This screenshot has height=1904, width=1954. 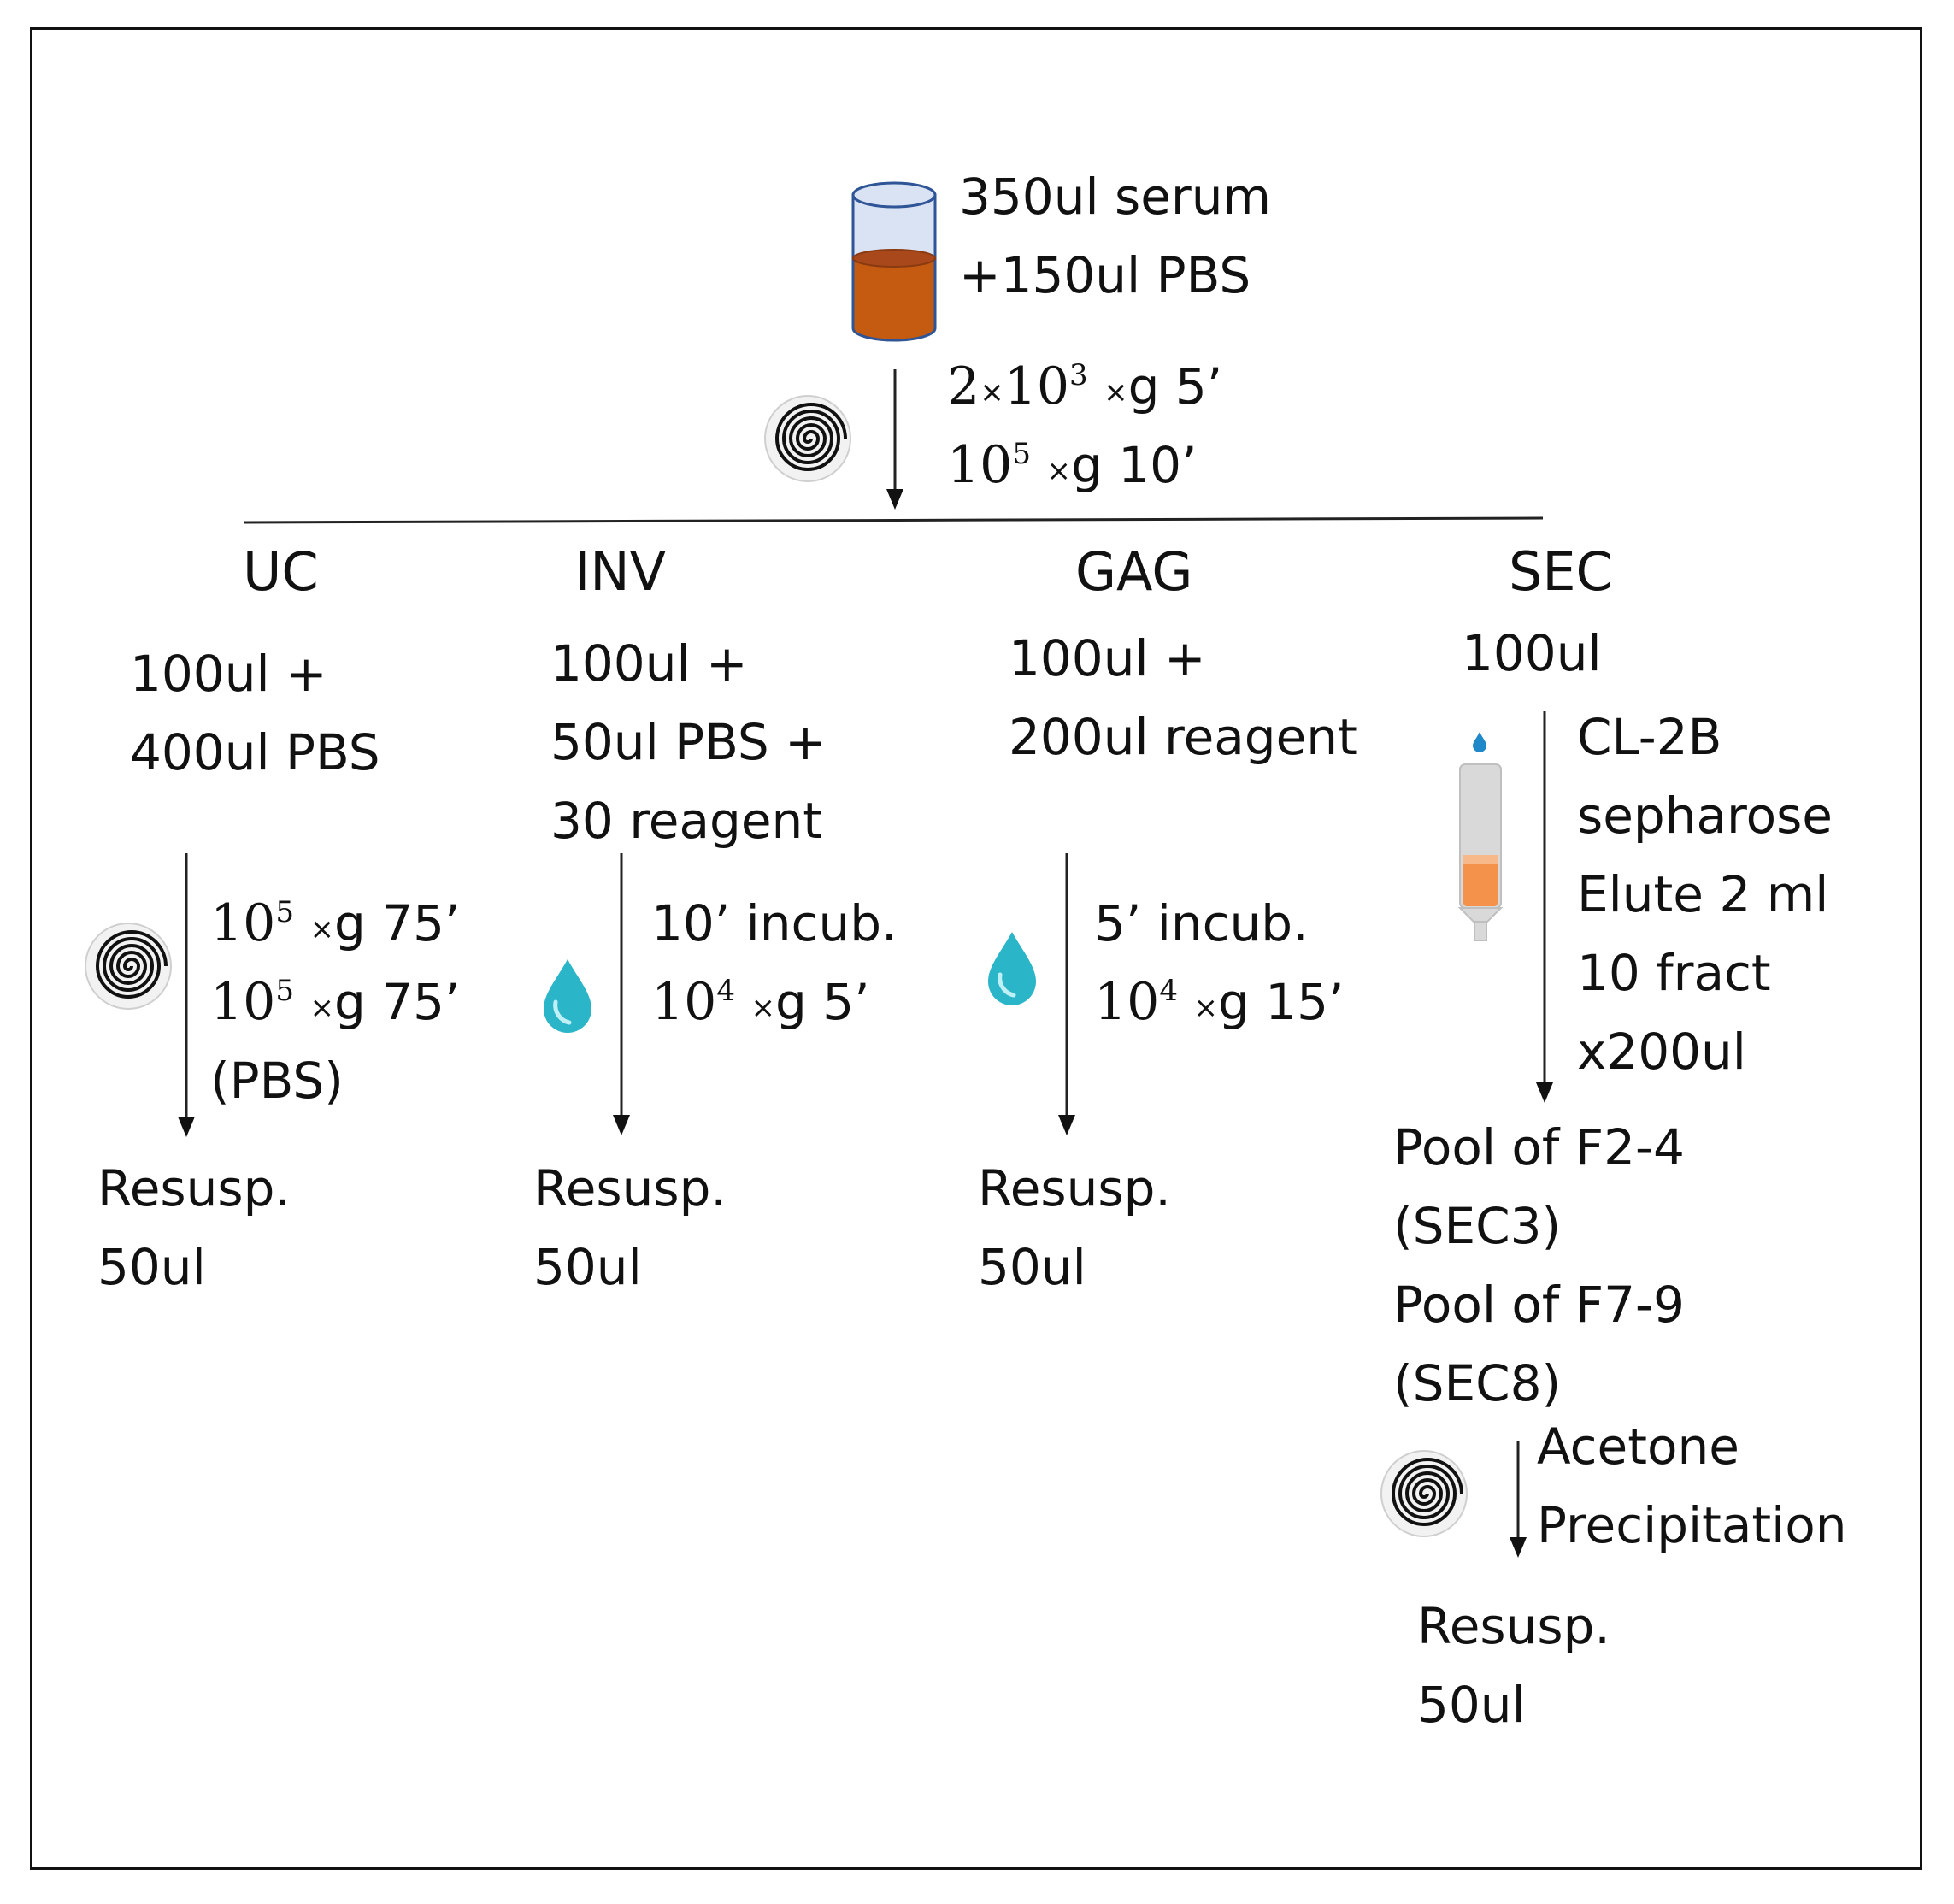 What do you see at coordinates (1075, 1188) in the screenshot?
I see `gag-result-line-1: Resusp.` at bounding box center [1075, 1188].